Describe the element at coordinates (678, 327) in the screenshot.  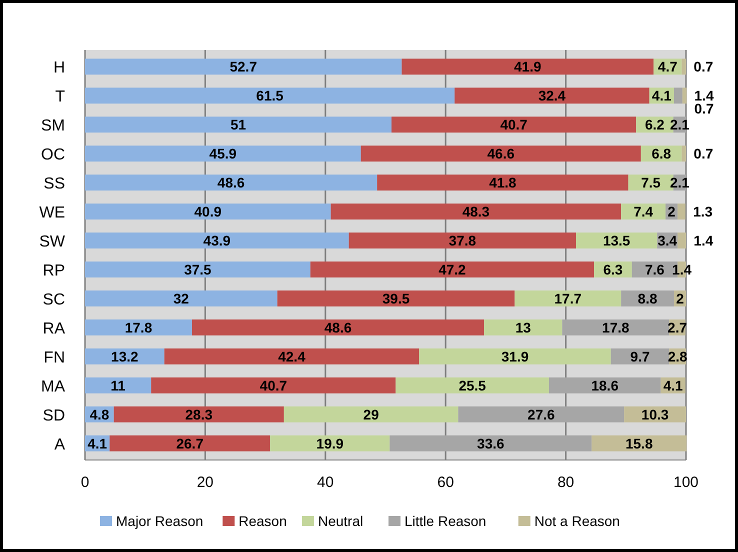
I see `data-label: 2.7` at that location.